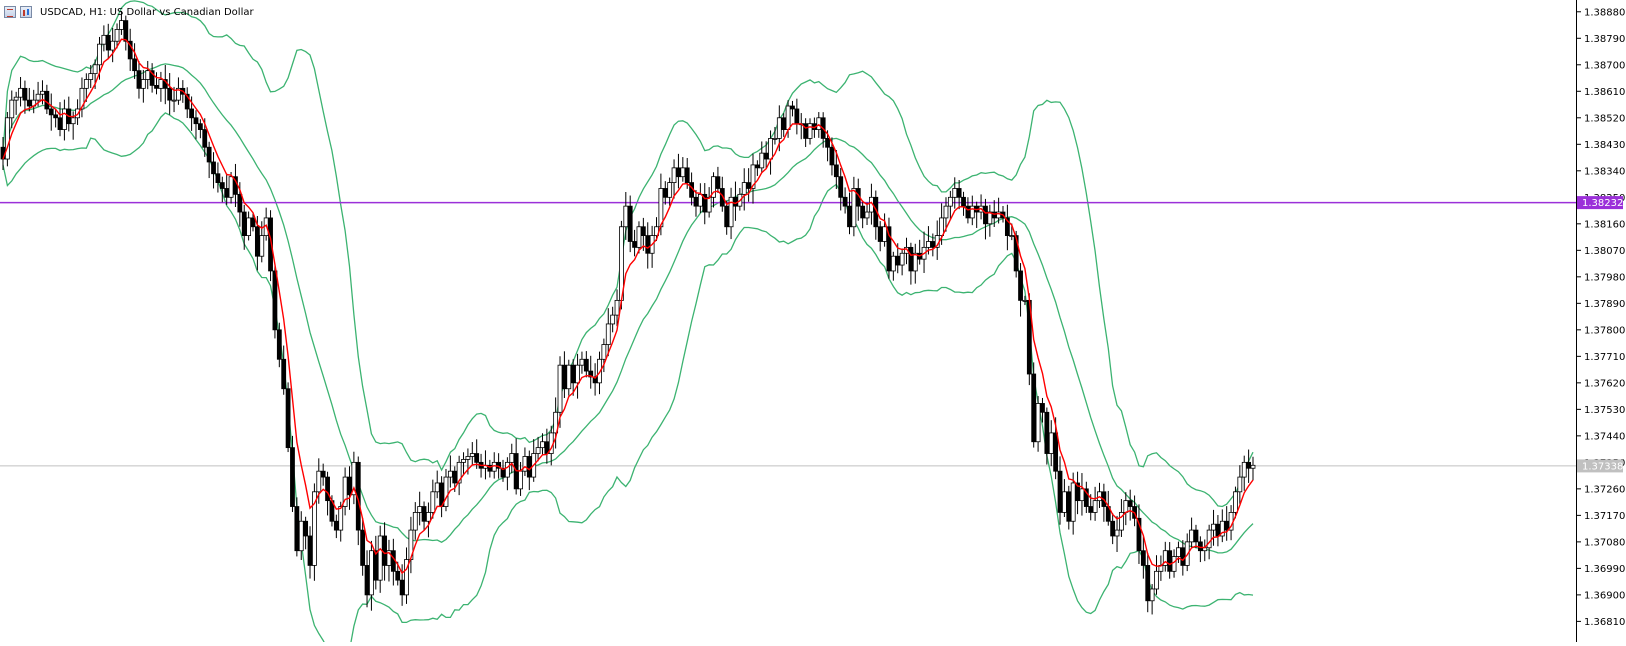  I want to click on quotes-list-icon, so click(10, 12).